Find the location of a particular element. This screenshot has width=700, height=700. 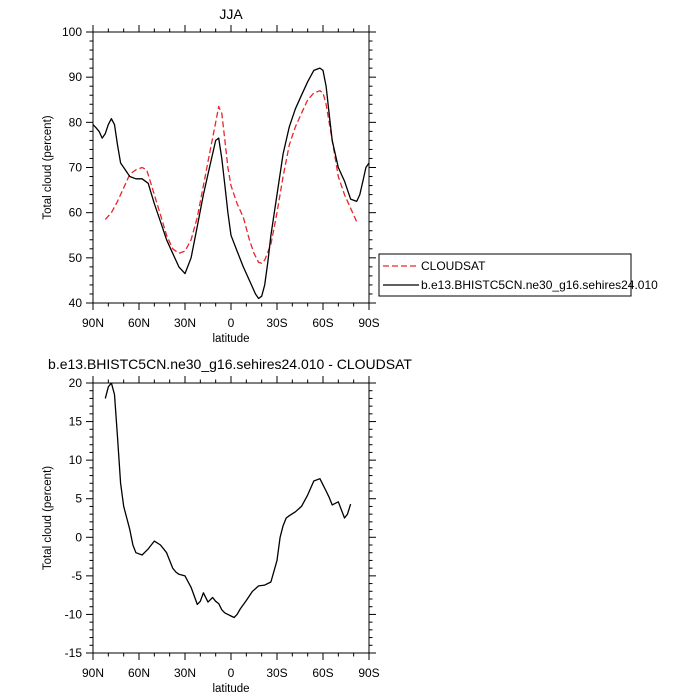

top-x-tick-label: 30S is located at coordinates (276, 323).